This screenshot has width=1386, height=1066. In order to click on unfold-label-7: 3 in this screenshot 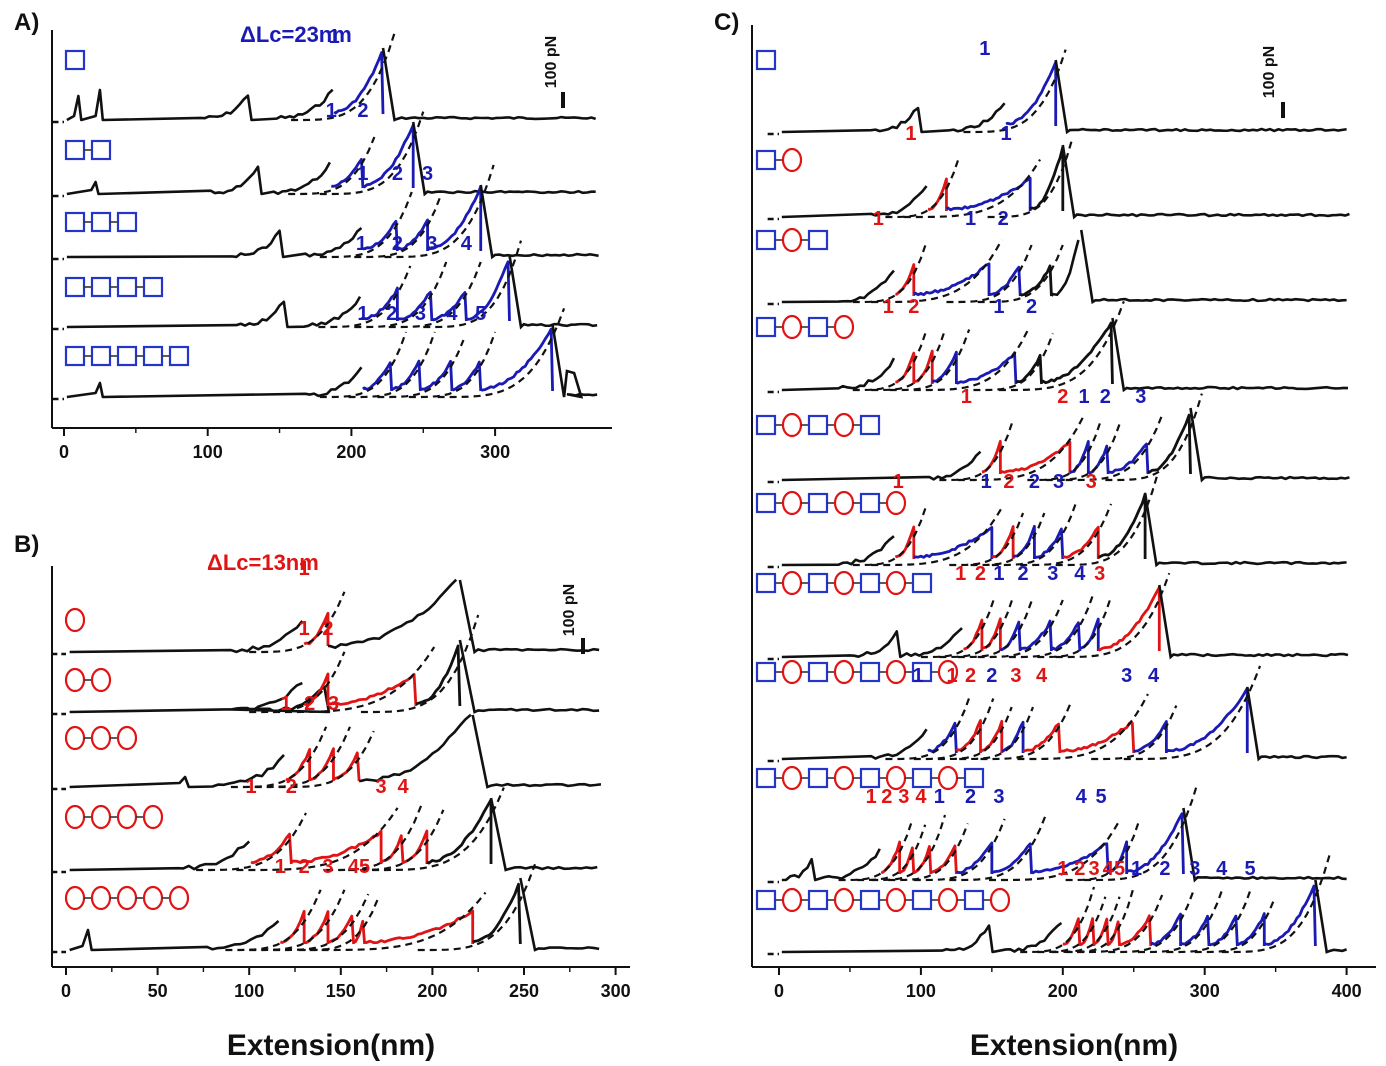, I will do `click(1194, 869)`.